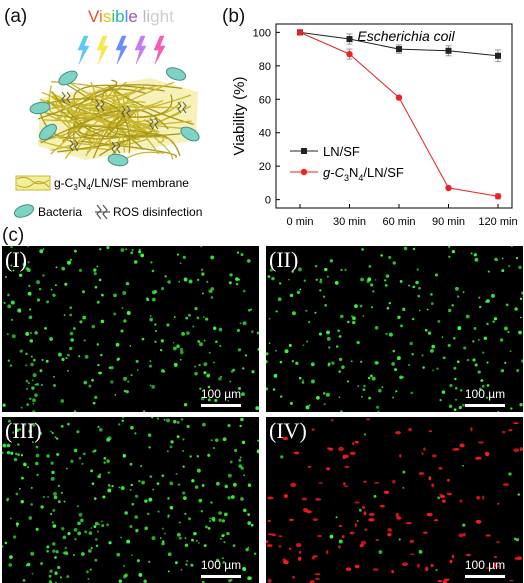  I want to click on panel-label-c: (c), so click(13, 235).